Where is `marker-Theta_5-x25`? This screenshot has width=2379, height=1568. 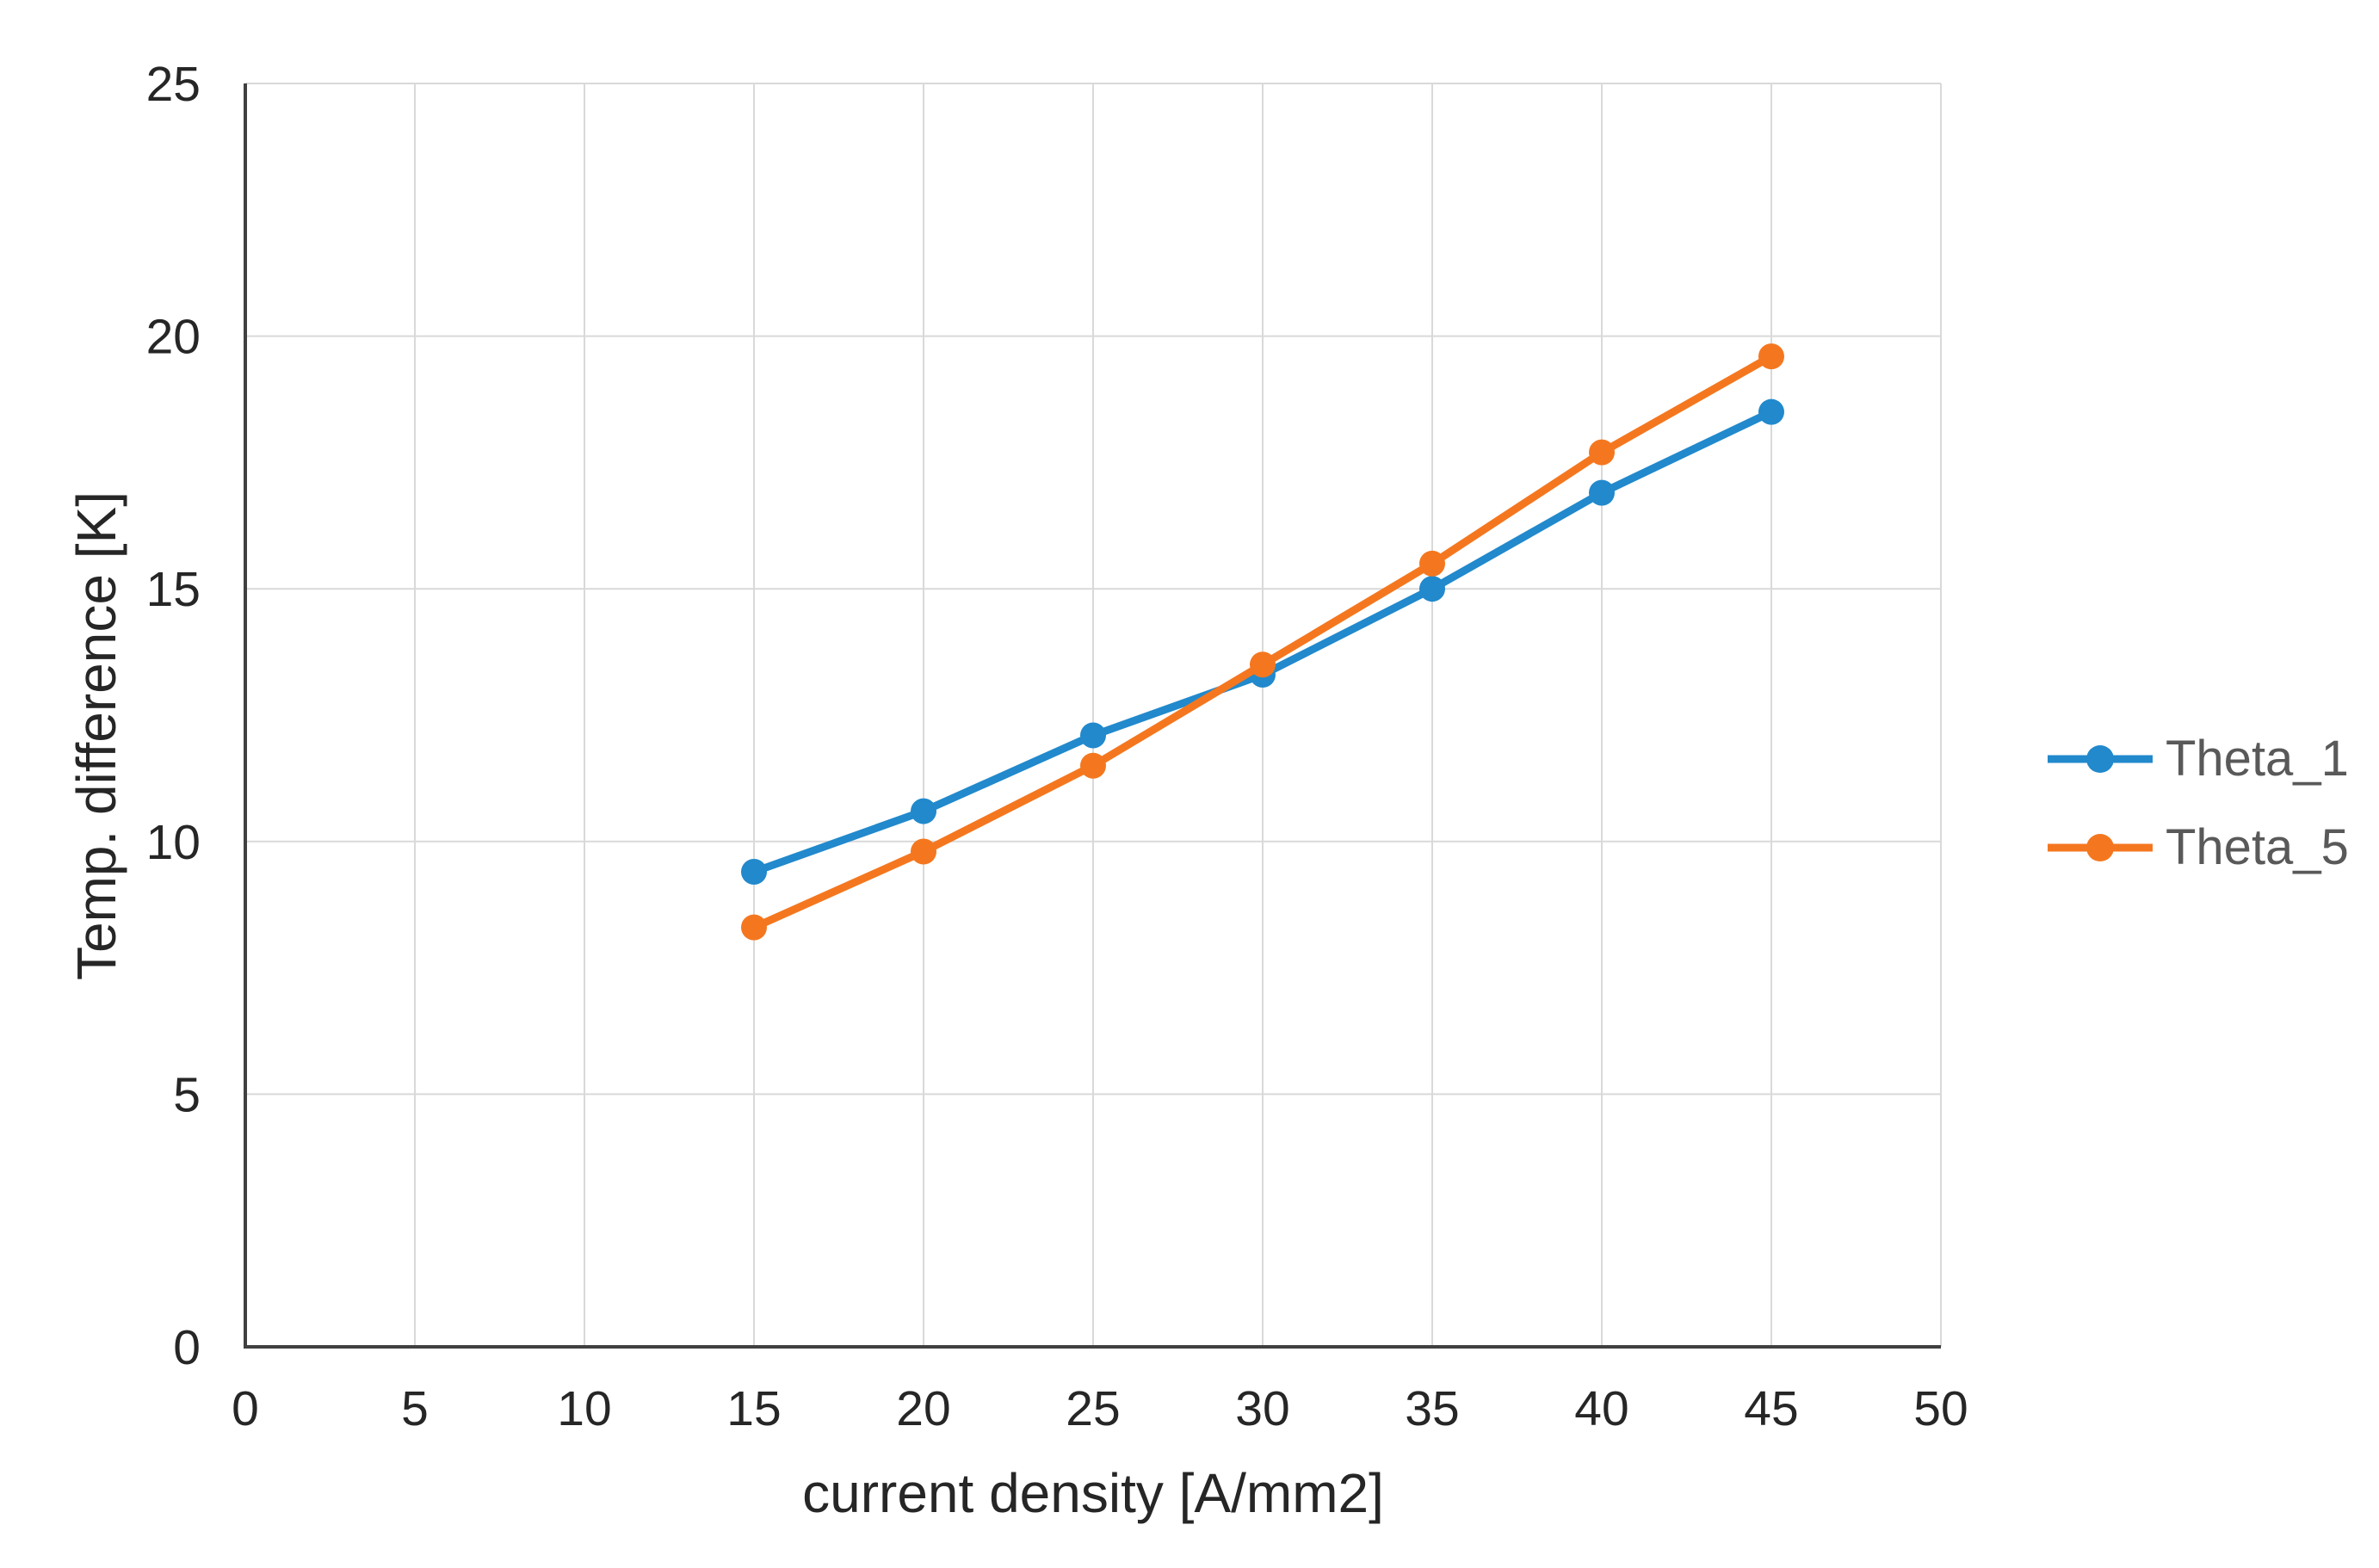
marker-Theta_5-x25 is located at coordinates (1093, 766).